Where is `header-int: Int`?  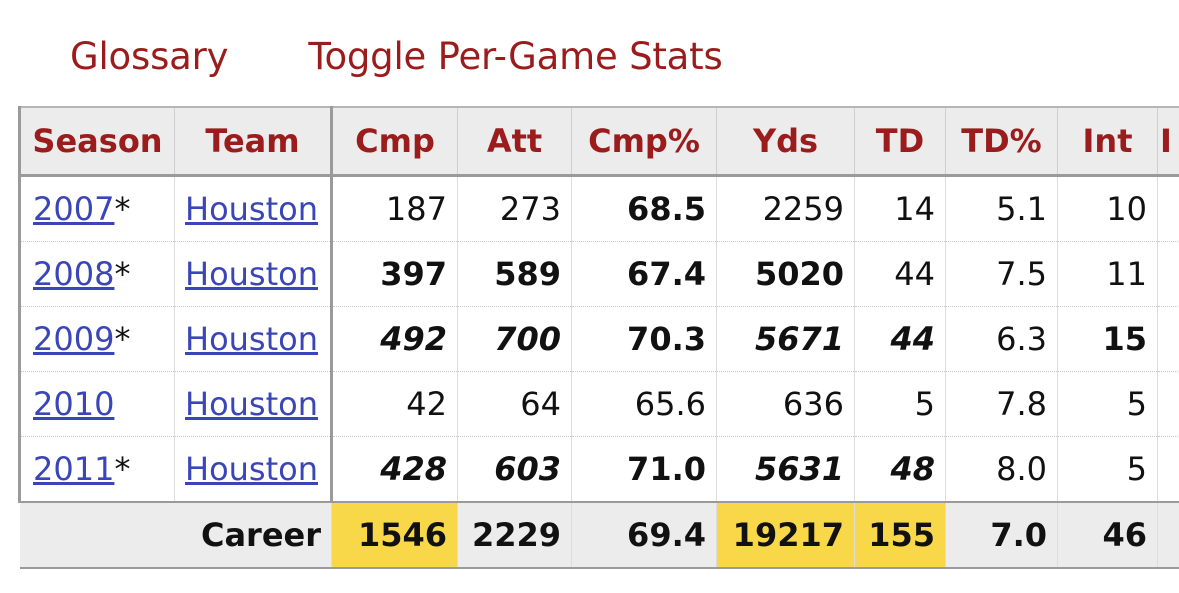 header-int: Int is located at coordinates (1107, 141).